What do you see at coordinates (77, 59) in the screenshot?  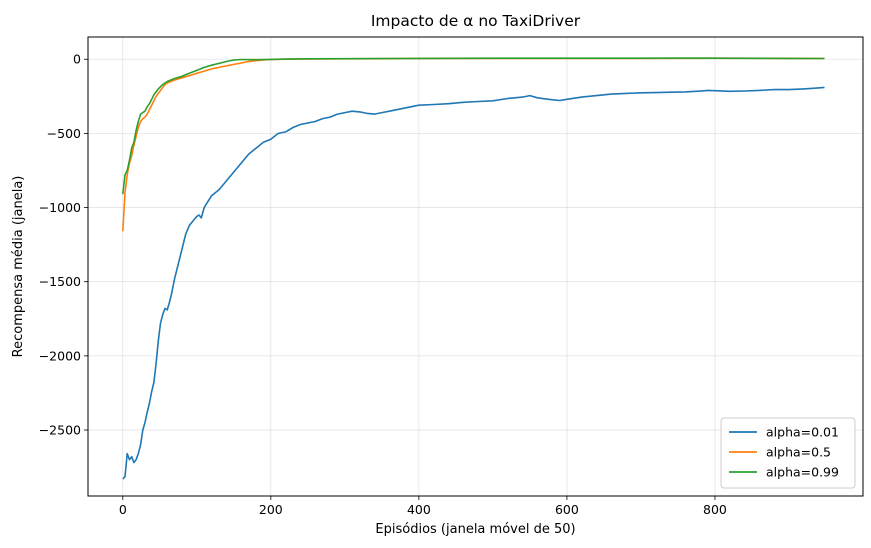 I see `y-tick-label: 0` at bounding box center [77, 59].